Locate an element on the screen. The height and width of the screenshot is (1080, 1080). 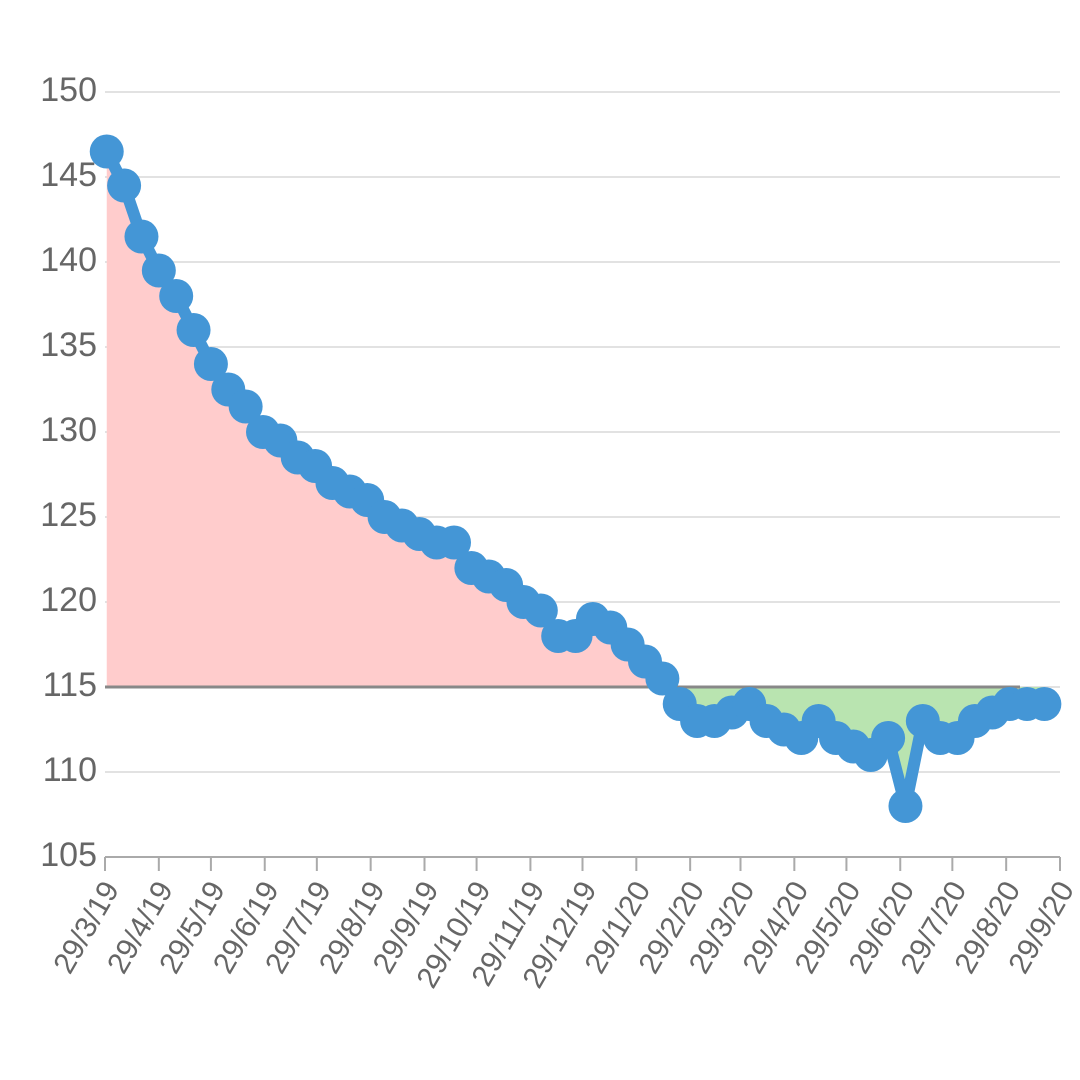
y-tick-label: 110 is located at coordinates (70, 770).